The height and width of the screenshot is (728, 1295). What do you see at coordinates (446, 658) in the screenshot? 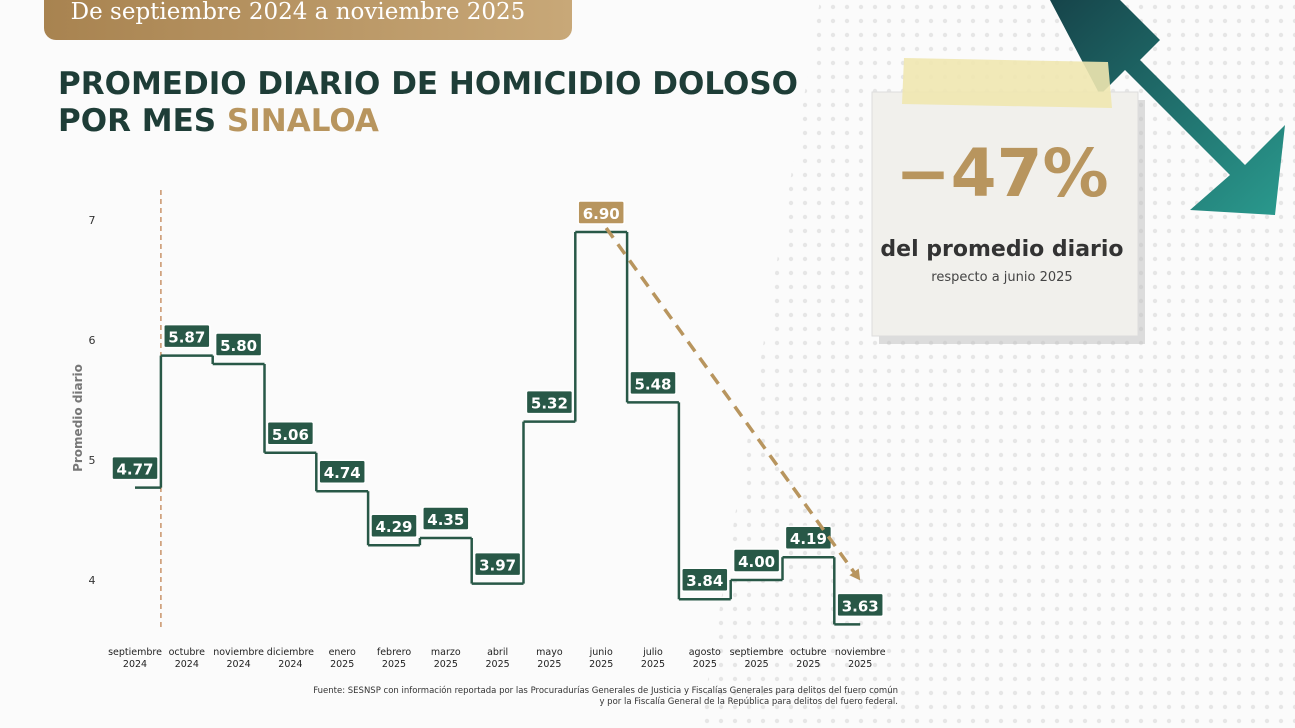
I see `x-tick-label: marzo 2025` at bounding box center [446, 658].